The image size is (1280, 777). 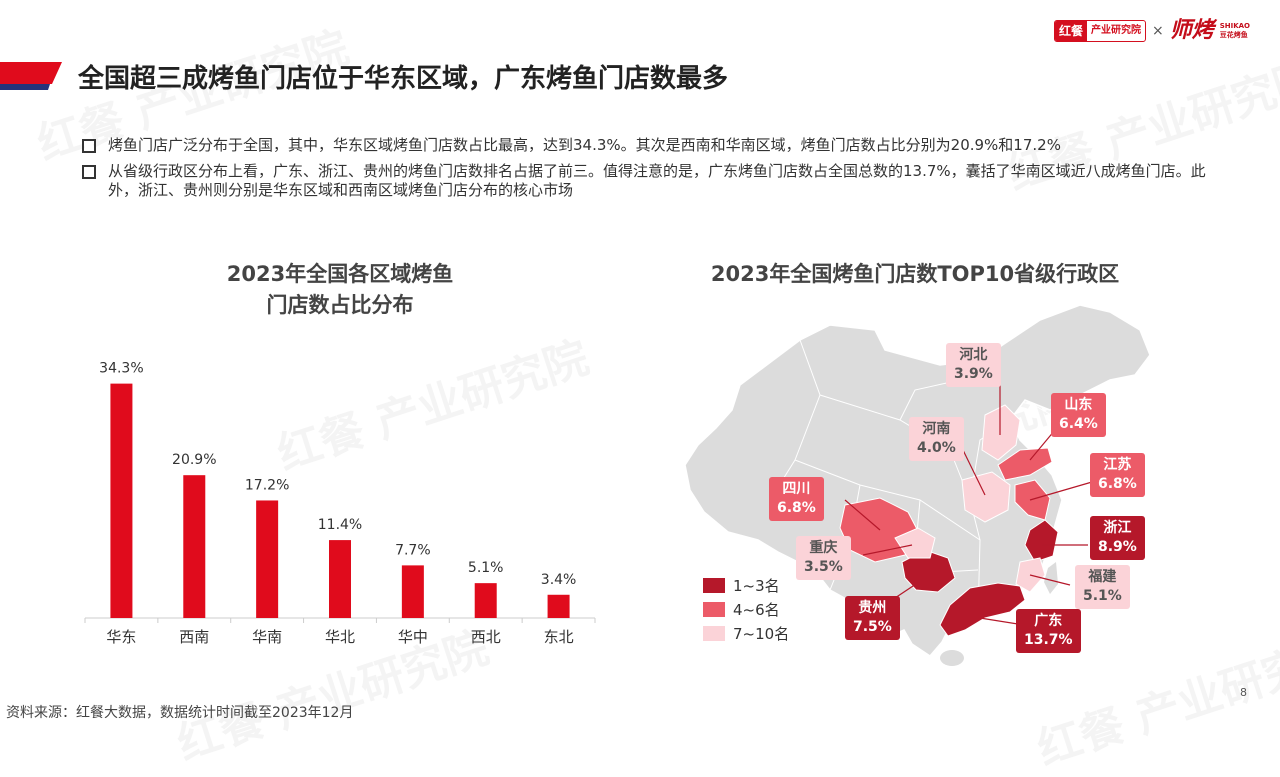 I want to click on map-region-jiangsu, so click(x=1032, y=500).